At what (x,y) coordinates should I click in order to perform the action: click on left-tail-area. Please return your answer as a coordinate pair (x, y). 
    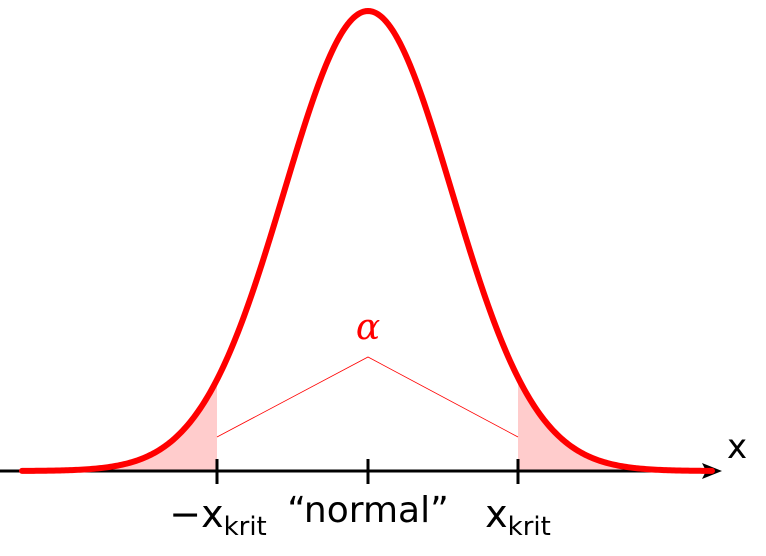
    Looking at the image, I should click on (119, 425).